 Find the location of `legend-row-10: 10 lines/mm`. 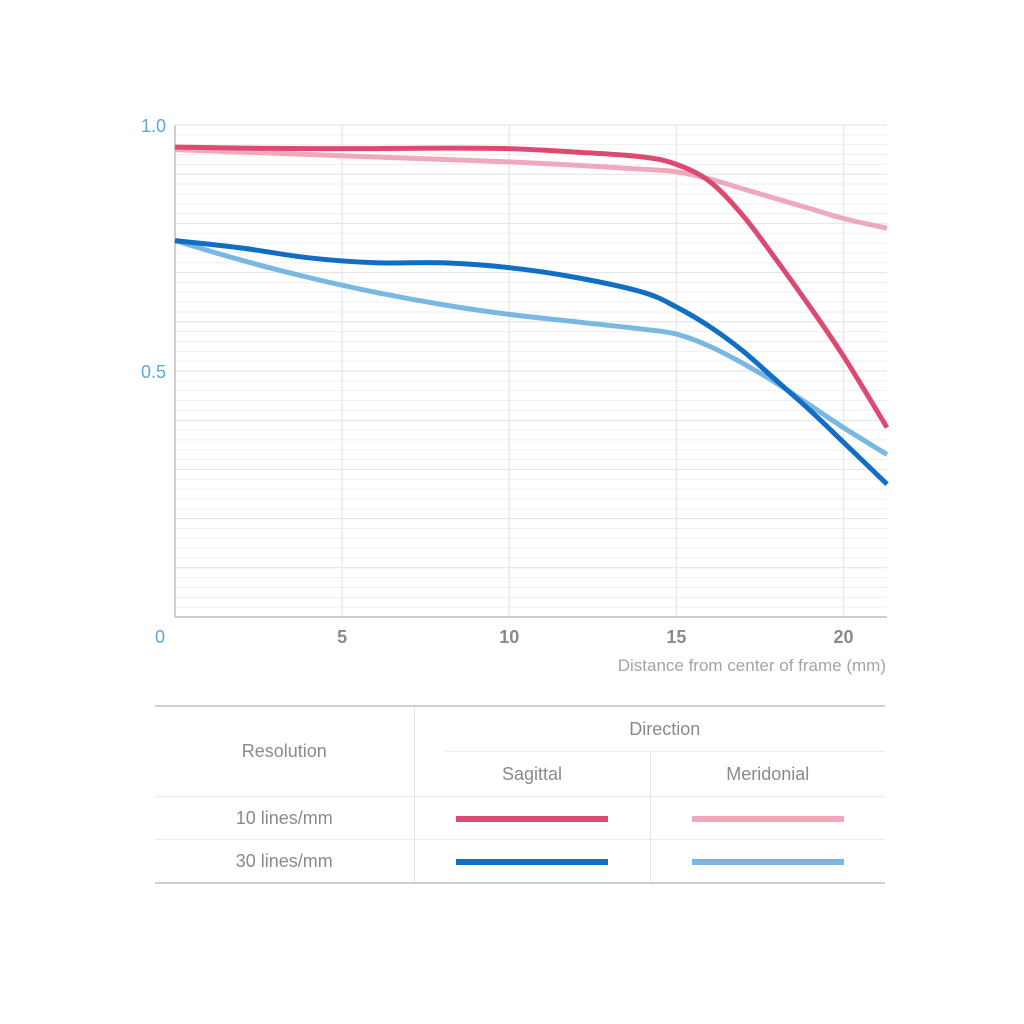

legend-row-10: 10 lines/mm is located at coordinates (520, 818).